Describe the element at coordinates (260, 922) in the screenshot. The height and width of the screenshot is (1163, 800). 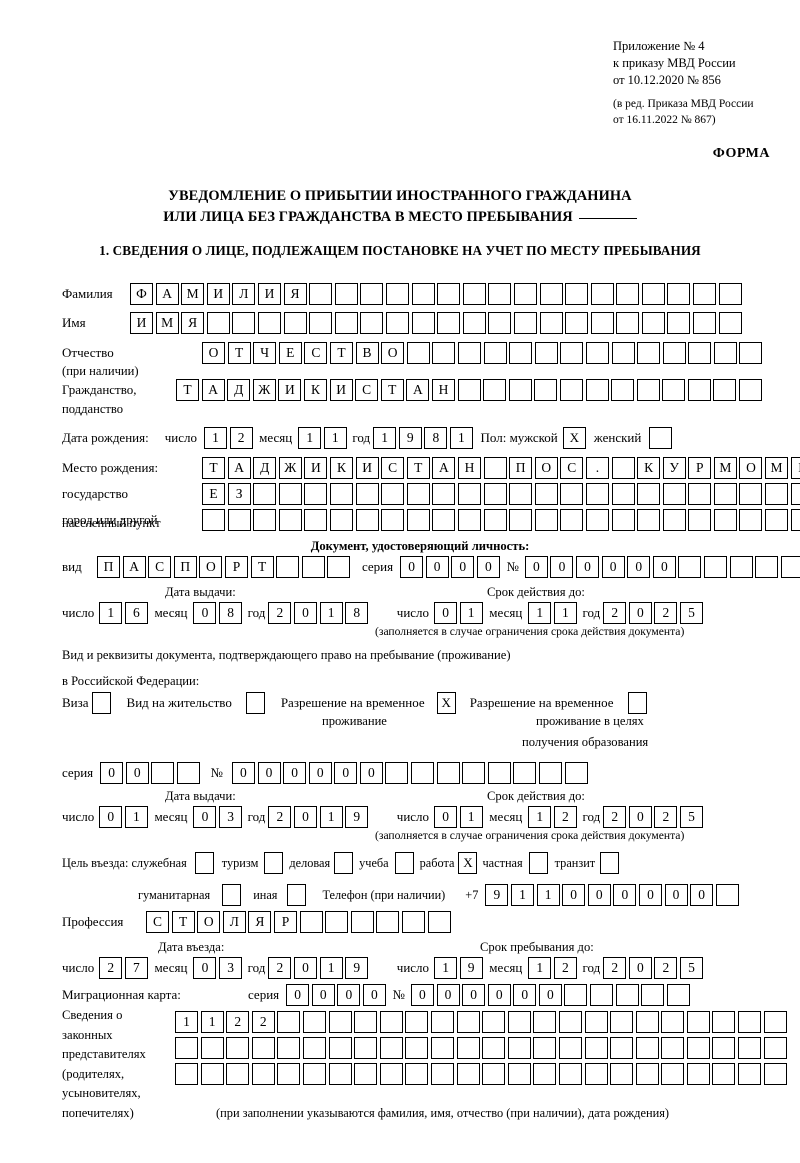
I see `char-cell: Я` at that location.